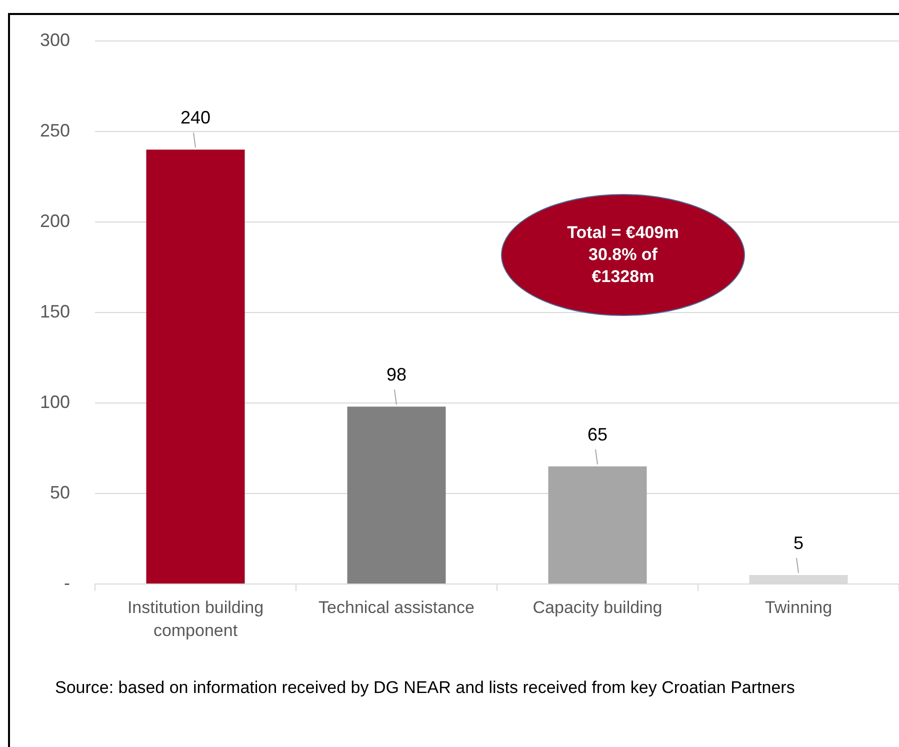 The width and height of the screenshot is (899, 747). Describe the element at coordinates (396, 608) in the screenshot. I see `x-tick-label: Technical assistance` at that location.